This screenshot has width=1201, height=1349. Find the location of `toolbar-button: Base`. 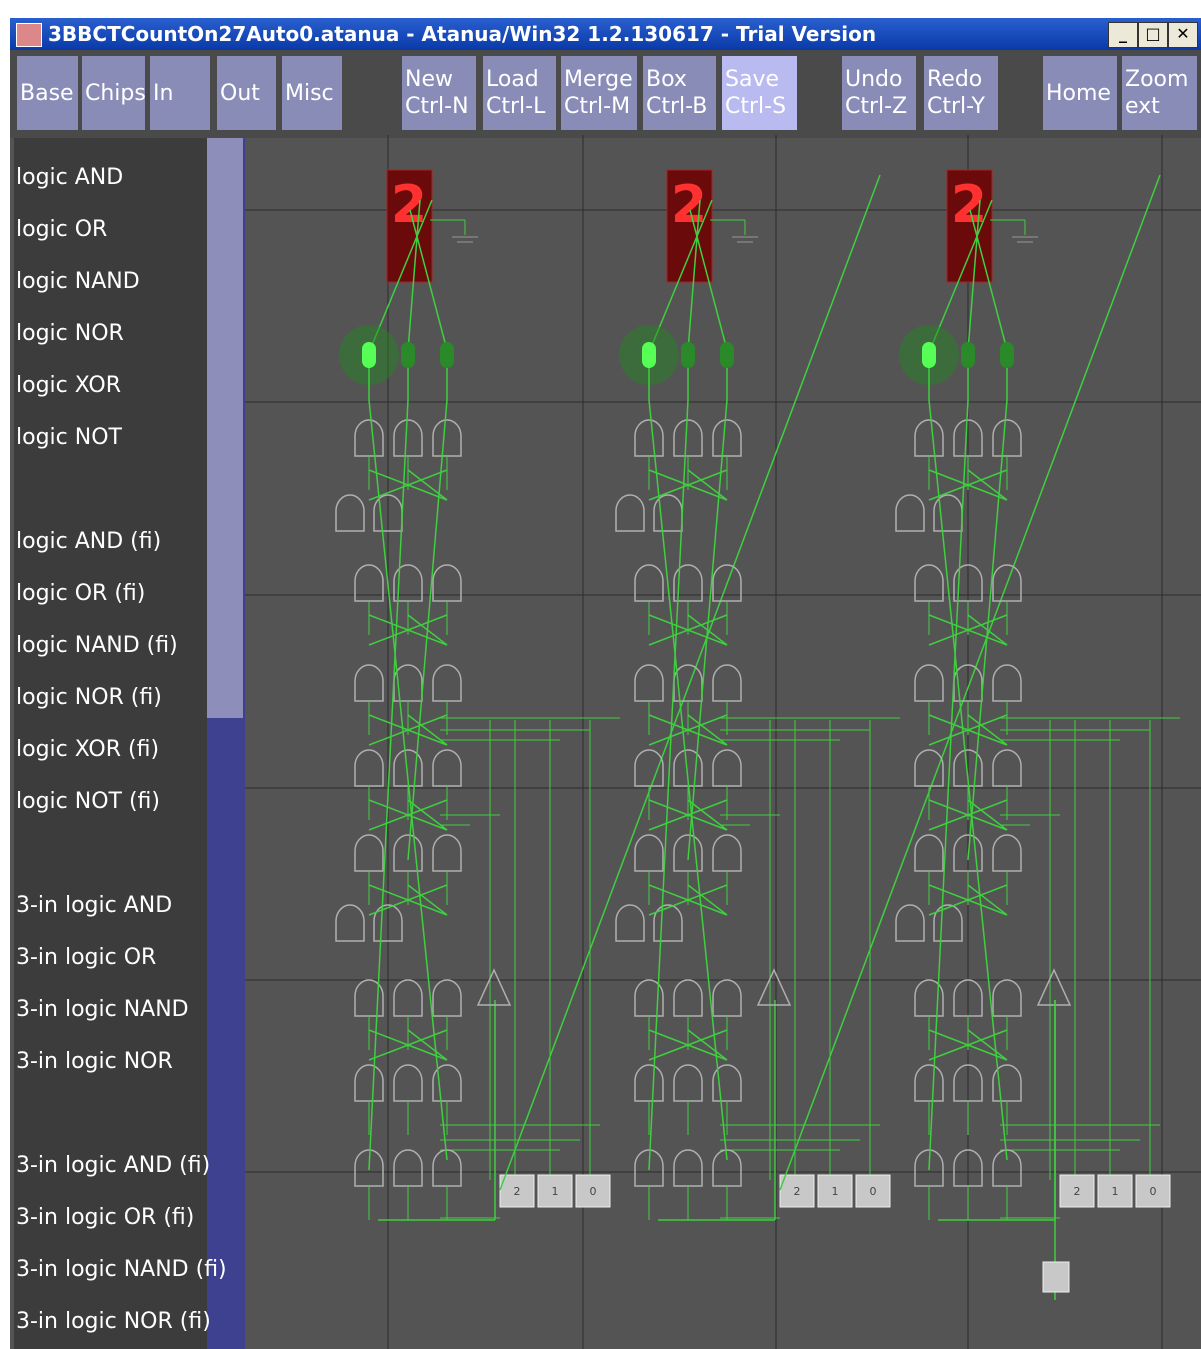

toolbar-button: Base is located at coordinates (47, 93).